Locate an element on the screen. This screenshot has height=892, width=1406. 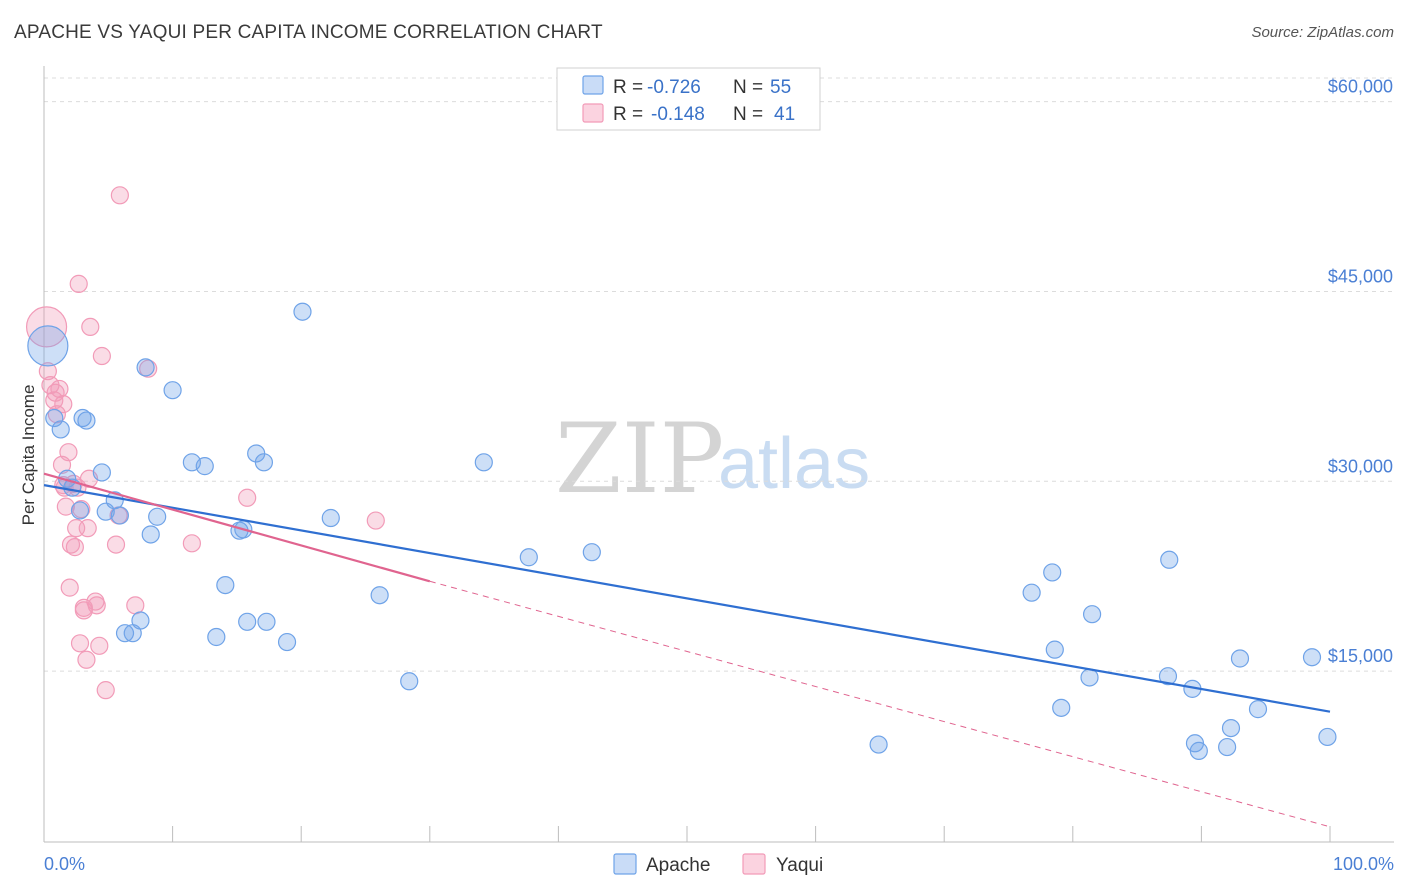
y-tick-label-1: $30,000 is located at coordinates (1360, 466).